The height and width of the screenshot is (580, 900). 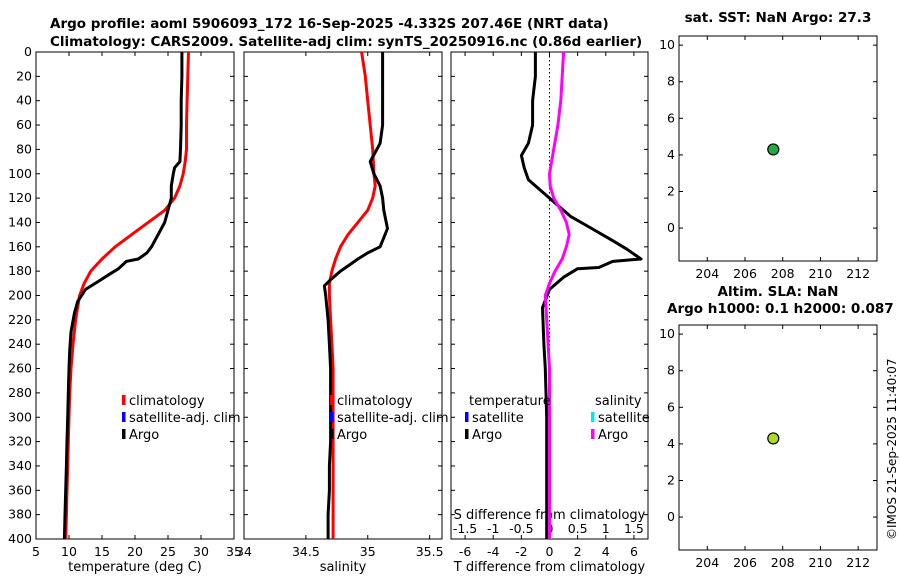 I want to click on salinity-xlabel: salinity, so click(x=343, y=567).